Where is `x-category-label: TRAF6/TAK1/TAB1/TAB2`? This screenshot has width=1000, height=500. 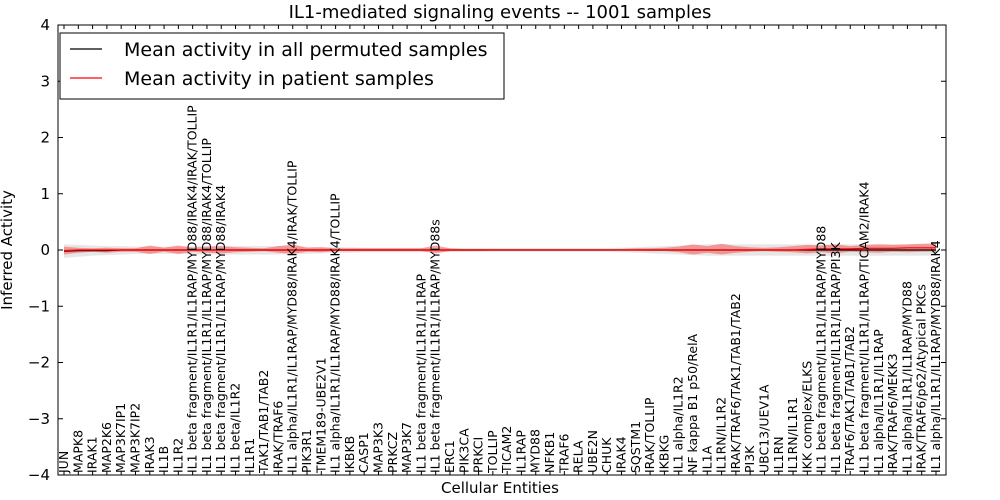 x-category-label: TRAF6/TAK1/TAB1/TAB2 is located at coordinates (849, 400).